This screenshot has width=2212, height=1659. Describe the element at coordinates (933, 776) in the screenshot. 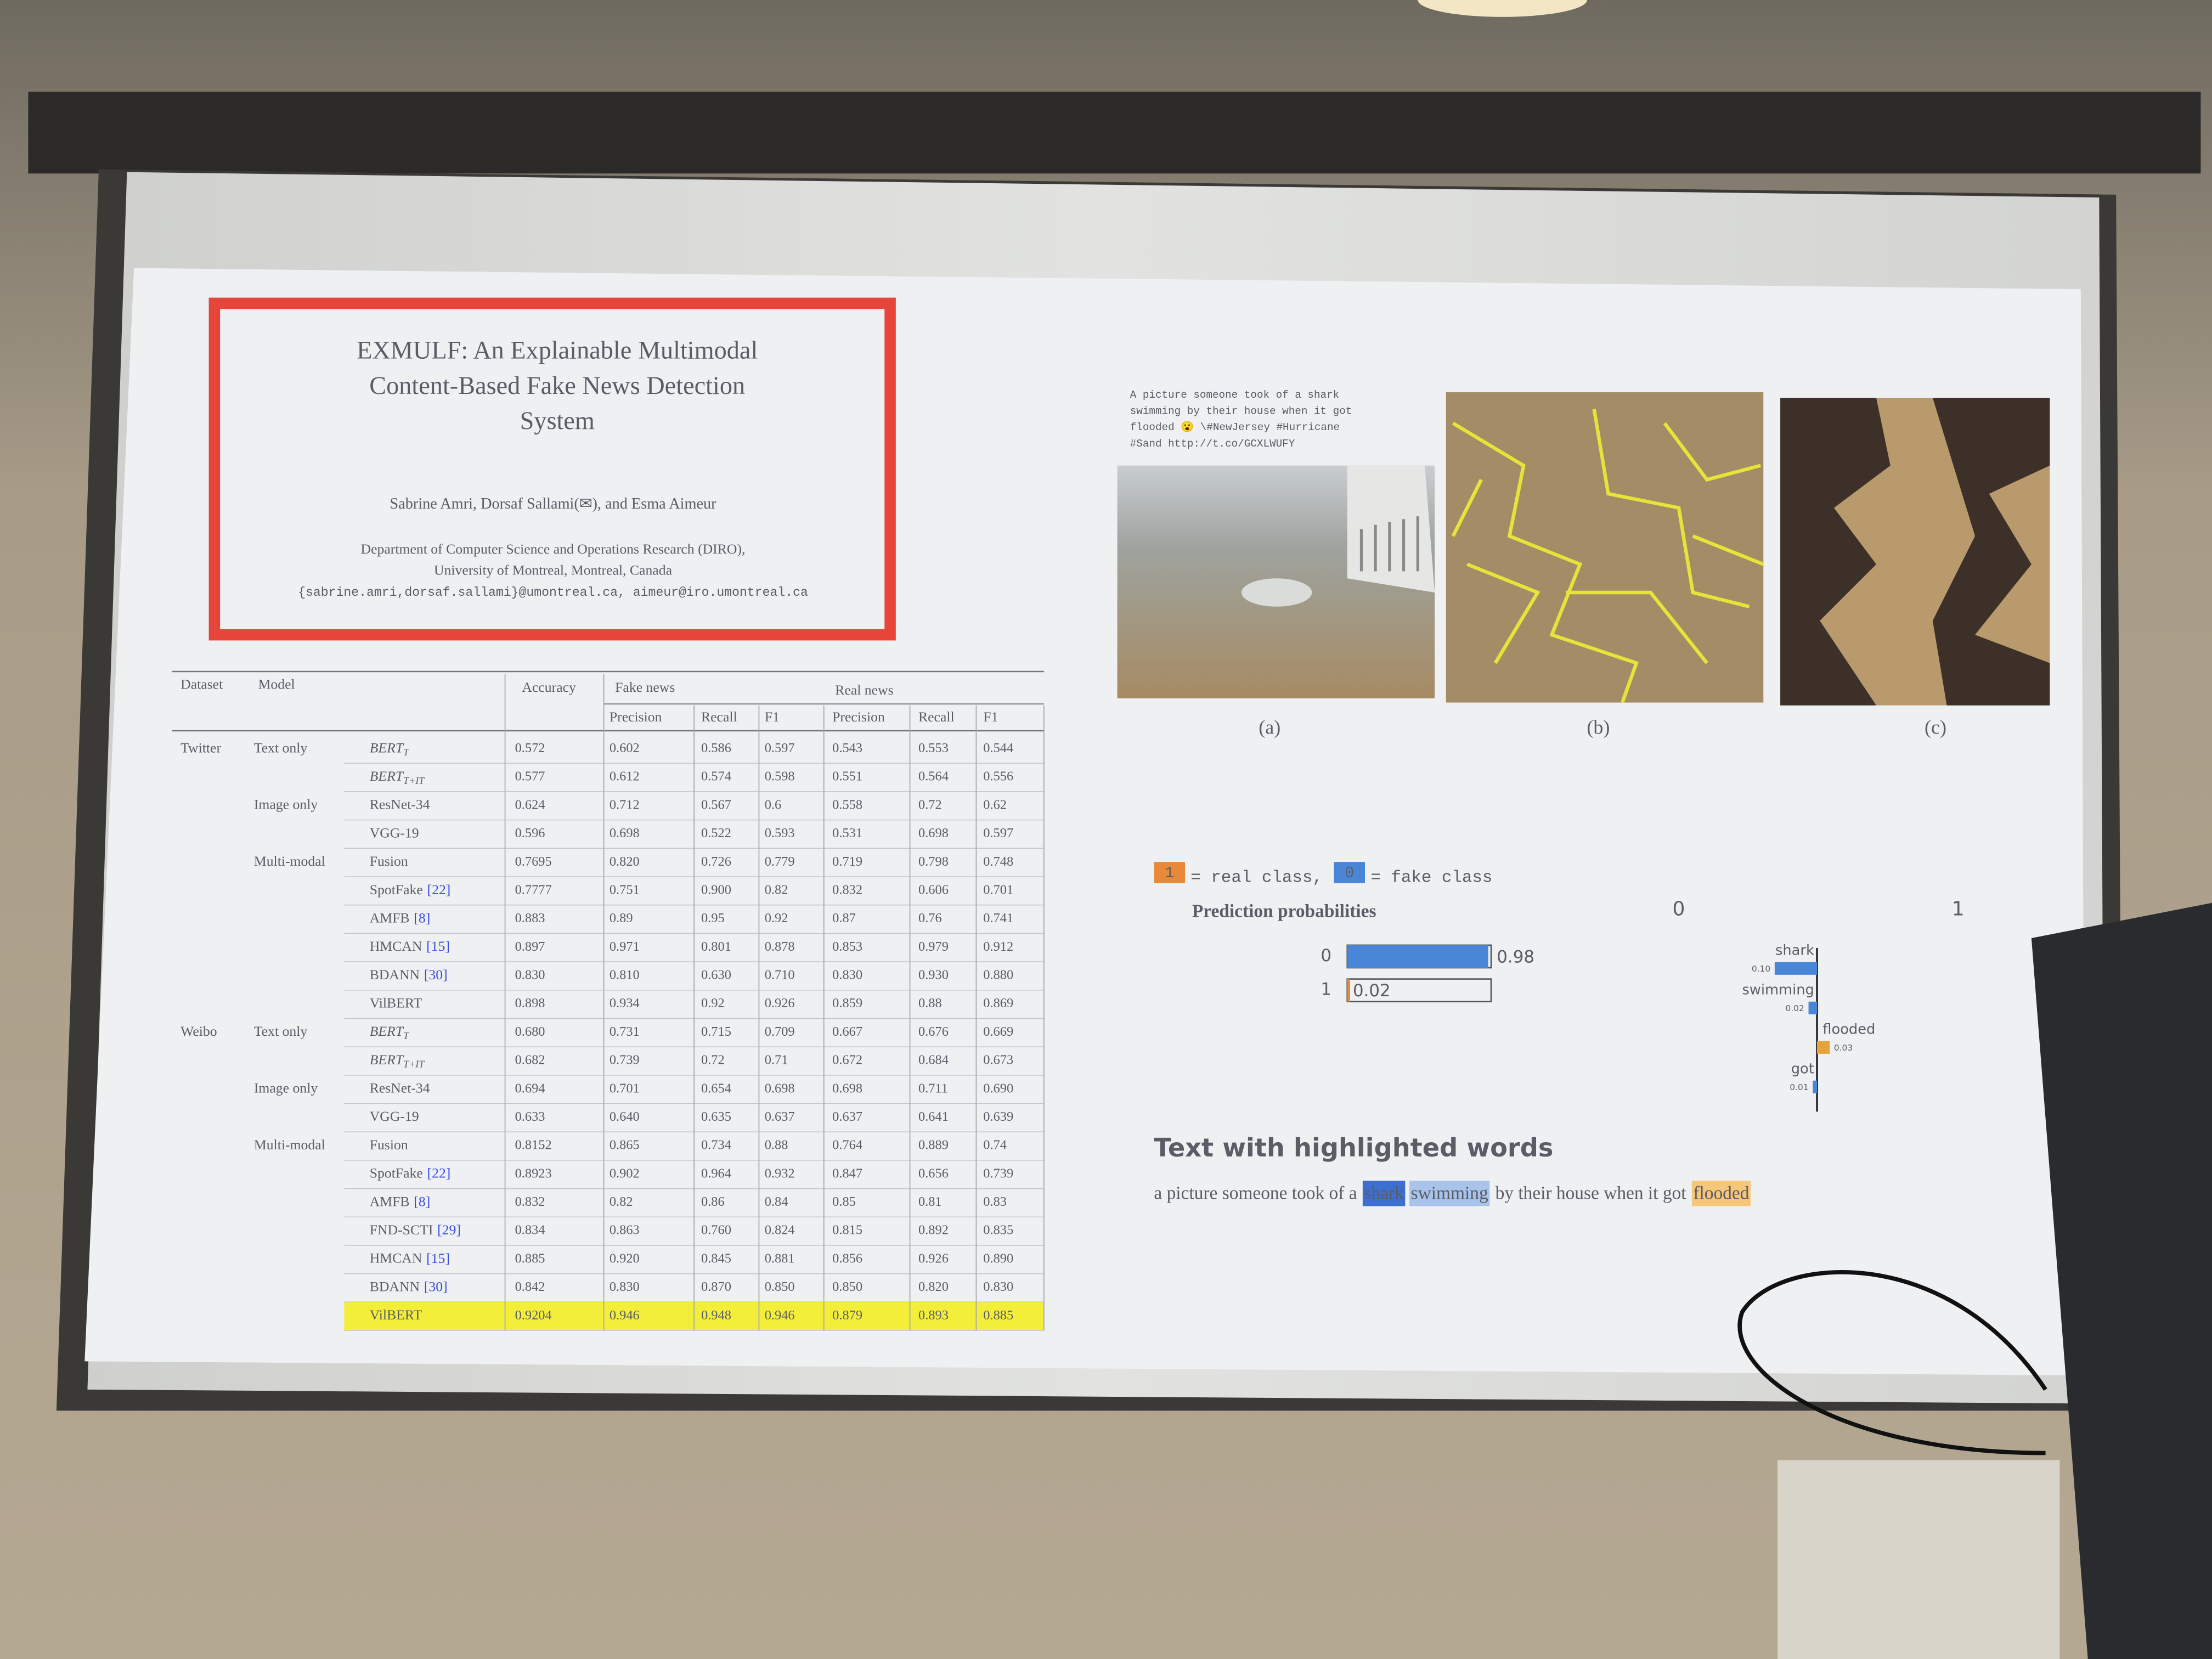

I see `cell: 0.564` at that location.